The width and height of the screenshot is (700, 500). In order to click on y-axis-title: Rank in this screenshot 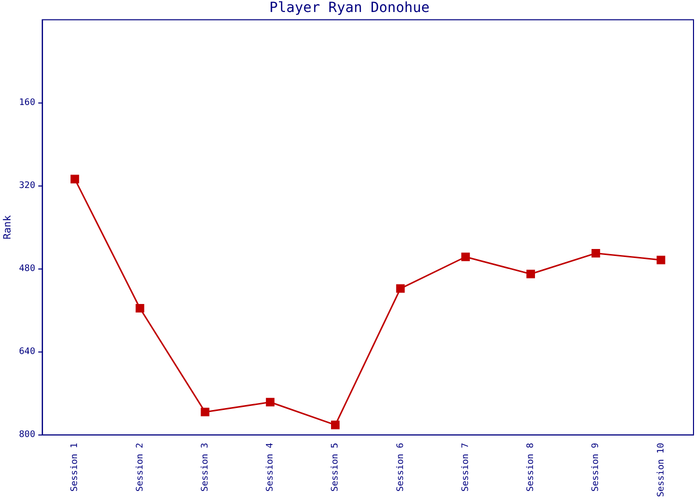, I will do `click(8, 227)`.